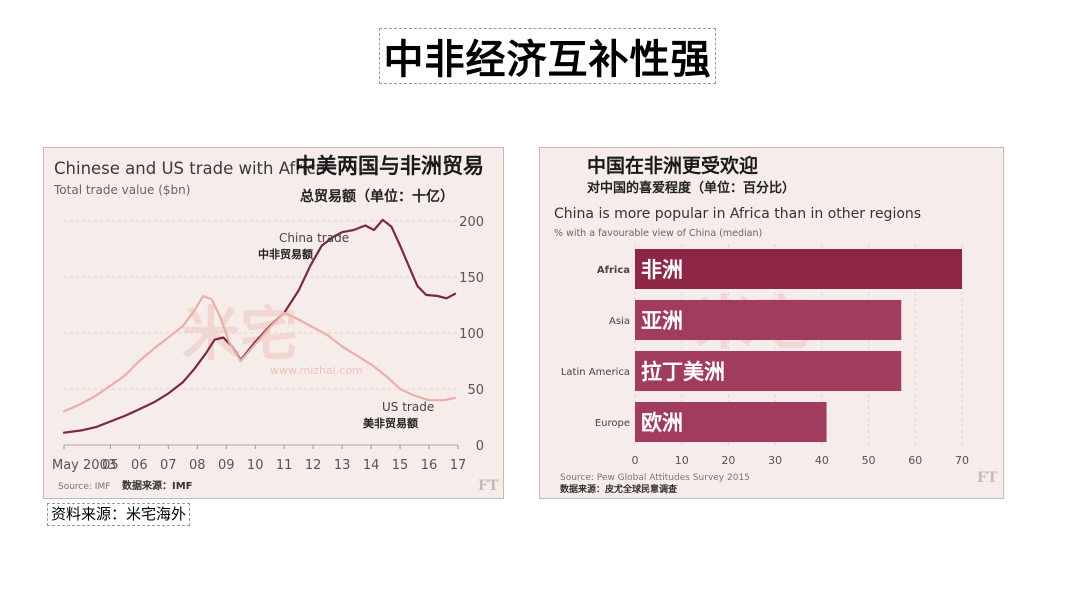 This screenshot has height=596, width=1080. I want to click on source-note-cn: 数据来源：IMF, so click(157, 485).